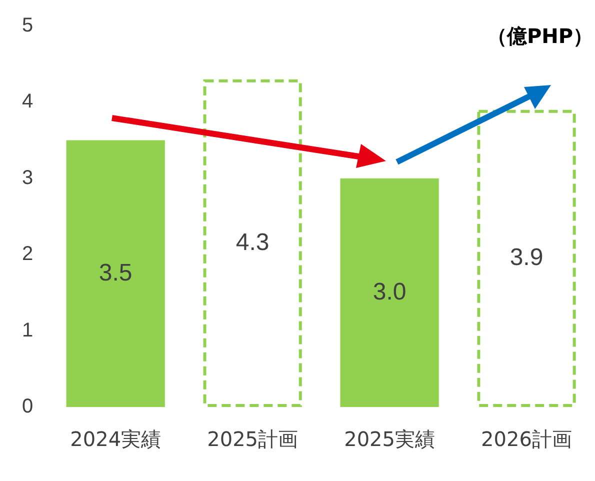 This screenshot has height=481, width=595. Describe the element at coordinates (116, 439) in the screenshot. I see `x-tick-label: 2024実績` at that location.